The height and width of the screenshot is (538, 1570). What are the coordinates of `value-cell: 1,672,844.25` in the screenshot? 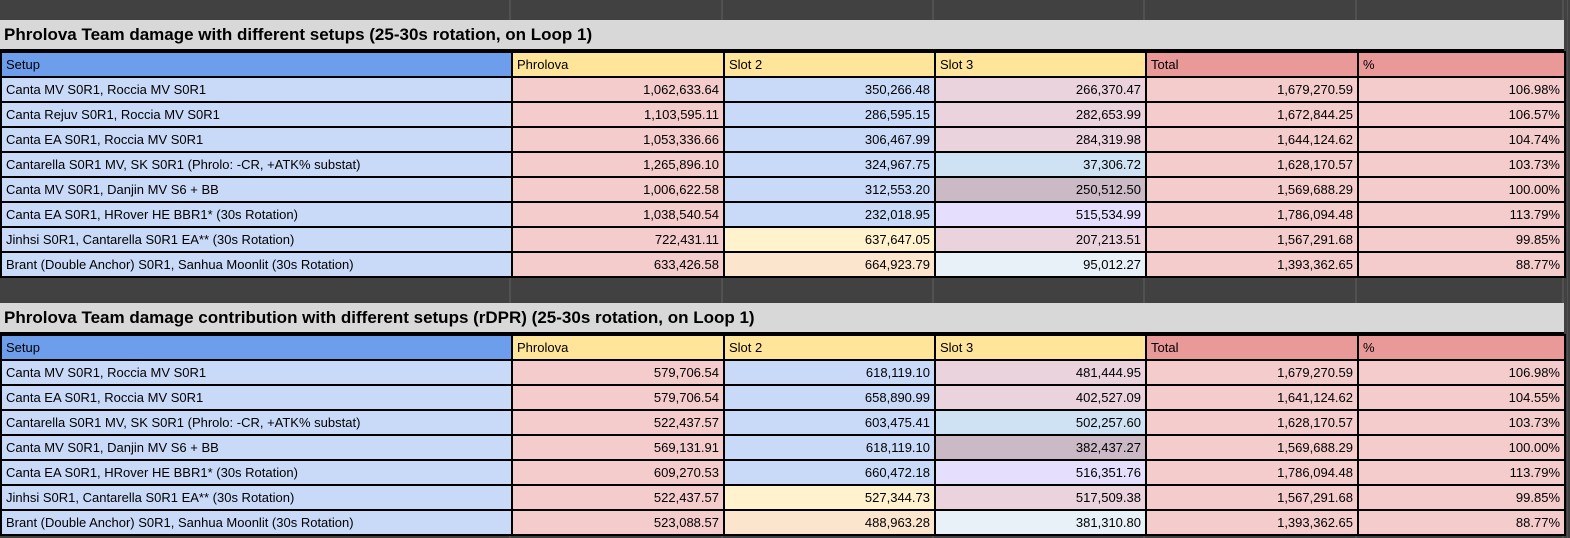 It's located at (1252, 114).